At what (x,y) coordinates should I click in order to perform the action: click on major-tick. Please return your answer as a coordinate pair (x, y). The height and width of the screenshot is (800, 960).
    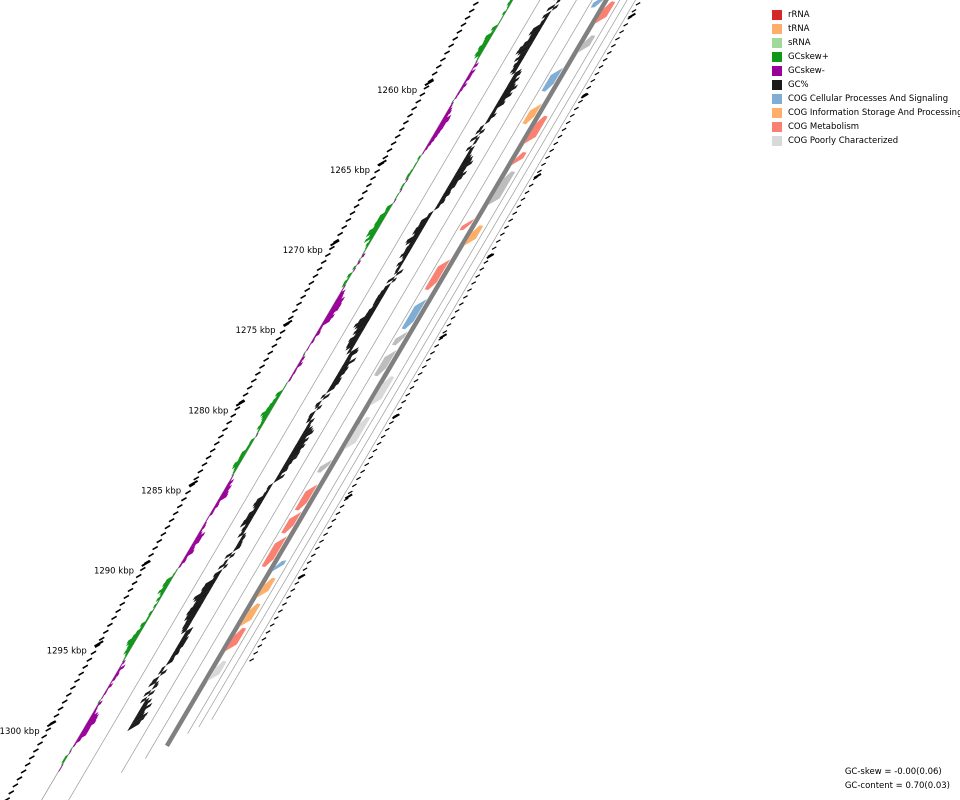
    Looking at the image, I should click on (382, 163).